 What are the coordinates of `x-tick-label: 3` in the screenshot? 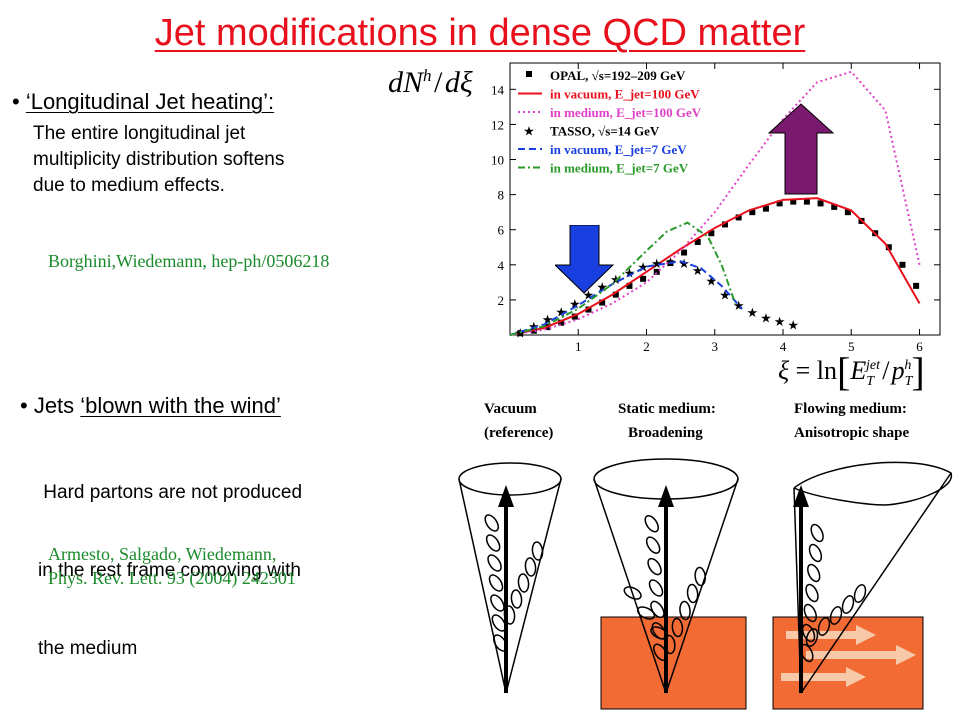 It's located at (715, 346).